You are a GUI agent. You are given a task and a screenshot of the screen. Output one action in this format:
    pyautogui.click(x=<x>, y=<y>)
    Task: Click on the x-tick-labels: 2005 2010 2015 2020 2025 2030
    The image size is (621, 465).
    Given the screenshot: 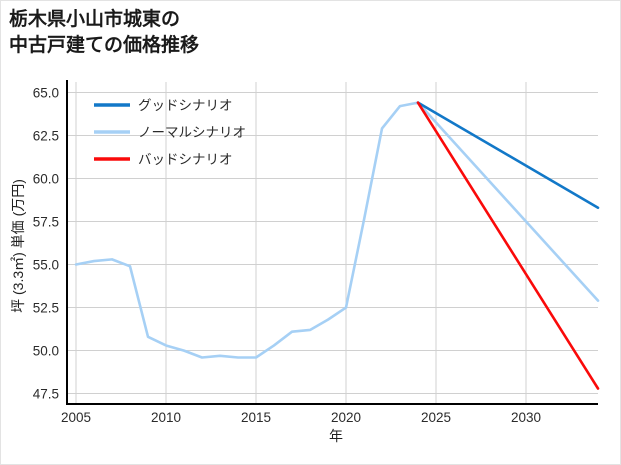 What is the action you would take?
    pyautogui.click(x=301, y=417)
    